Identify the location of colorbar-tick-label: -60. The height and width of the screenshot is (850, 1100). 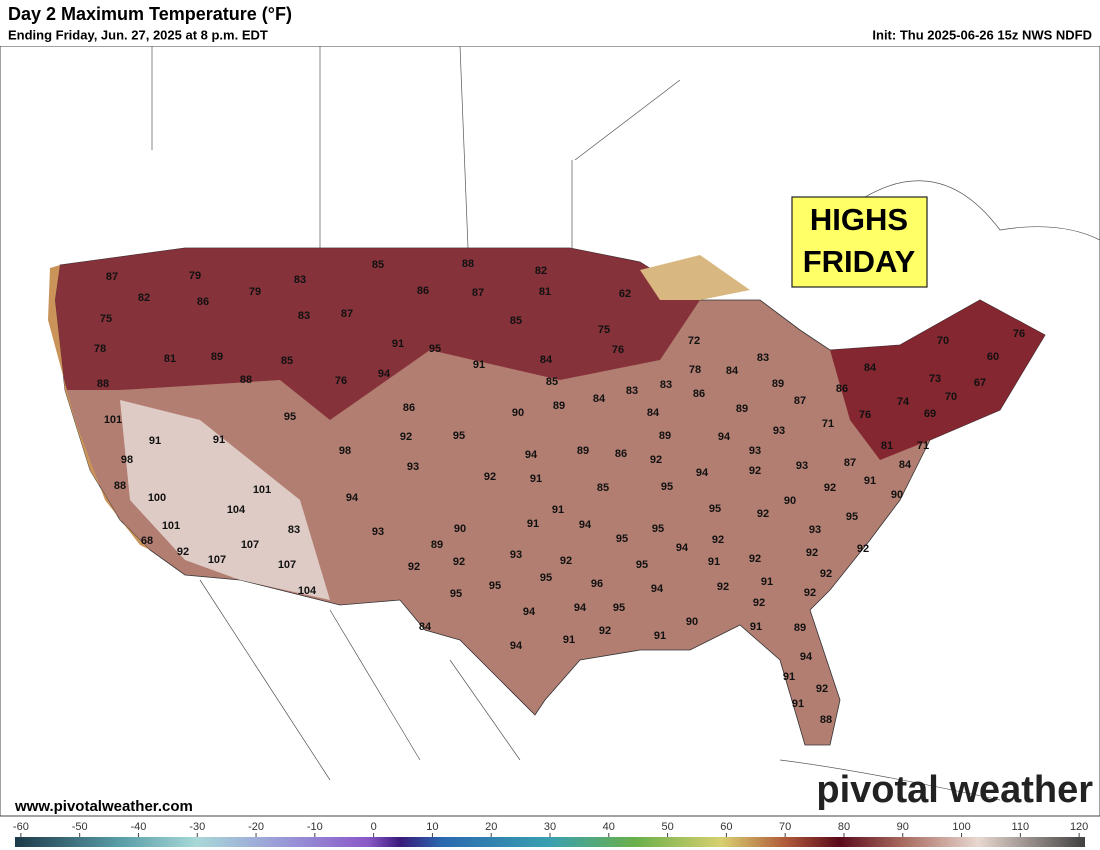
(21, 827).